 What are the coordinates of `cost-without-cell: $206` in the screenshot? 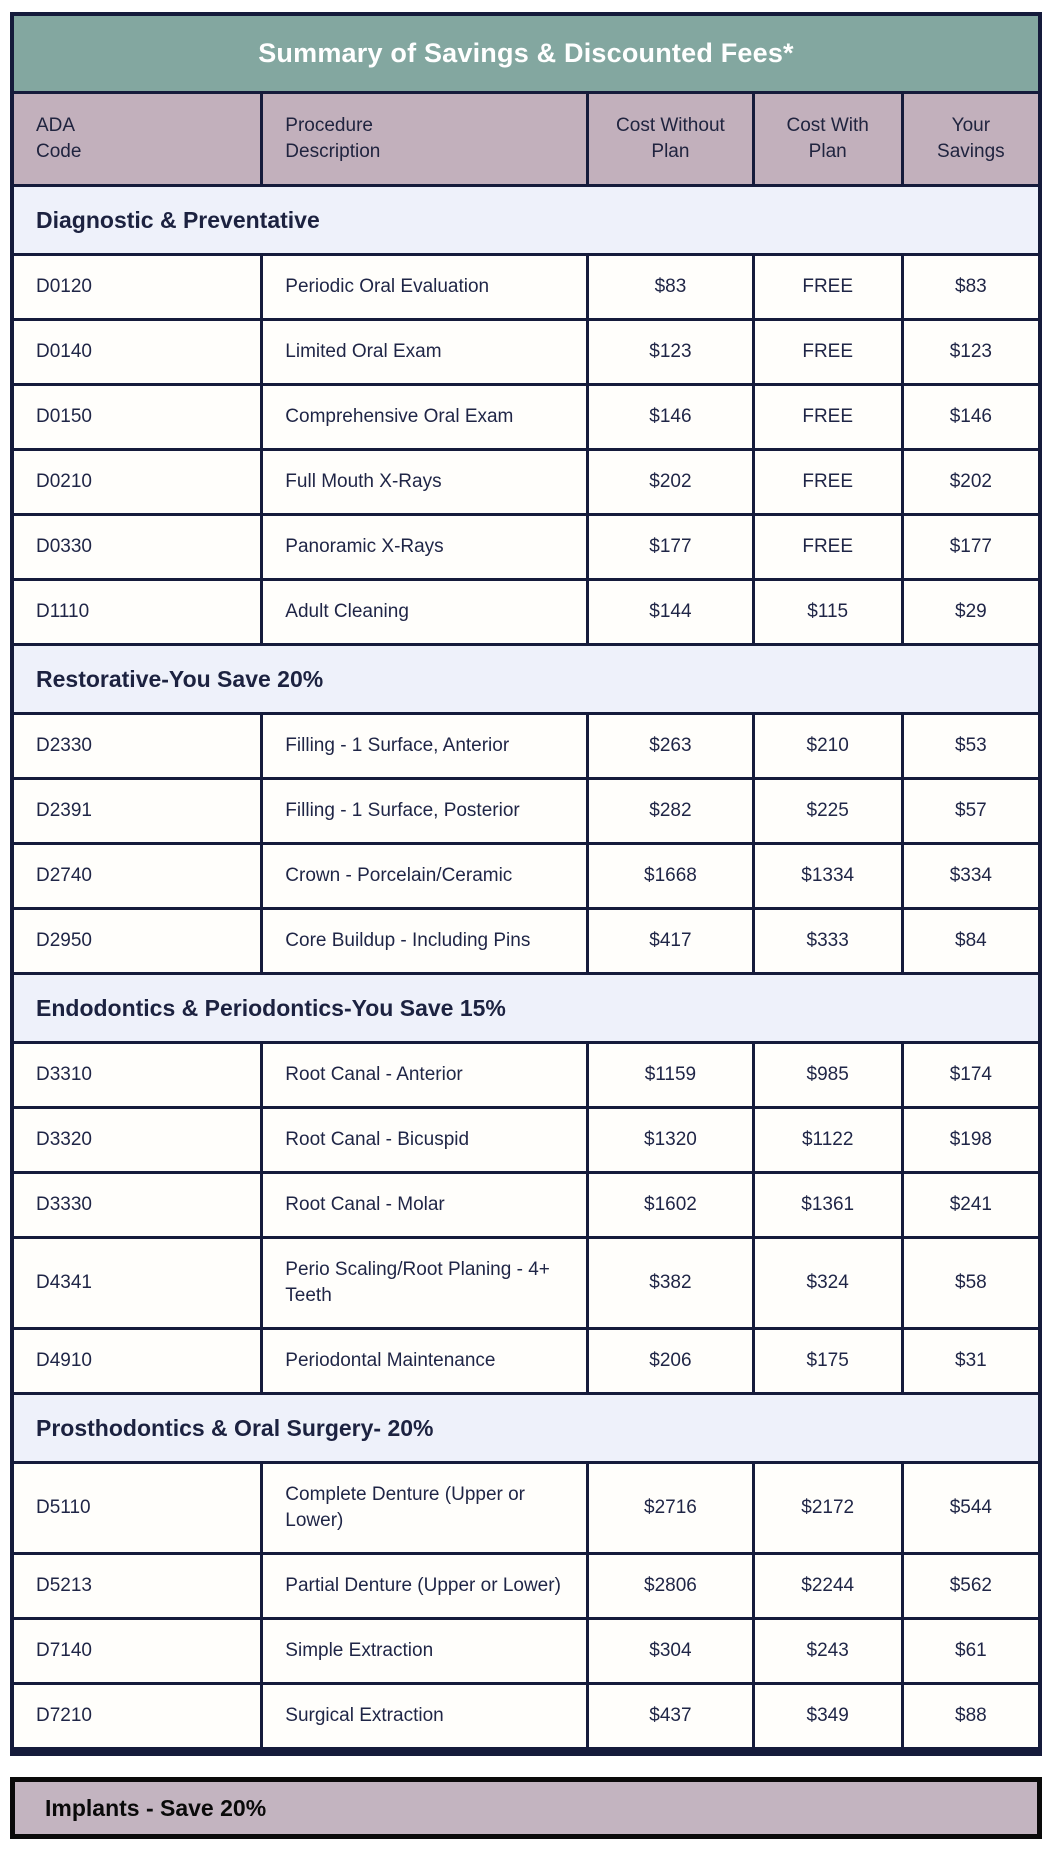 It's located at (670, 1361).